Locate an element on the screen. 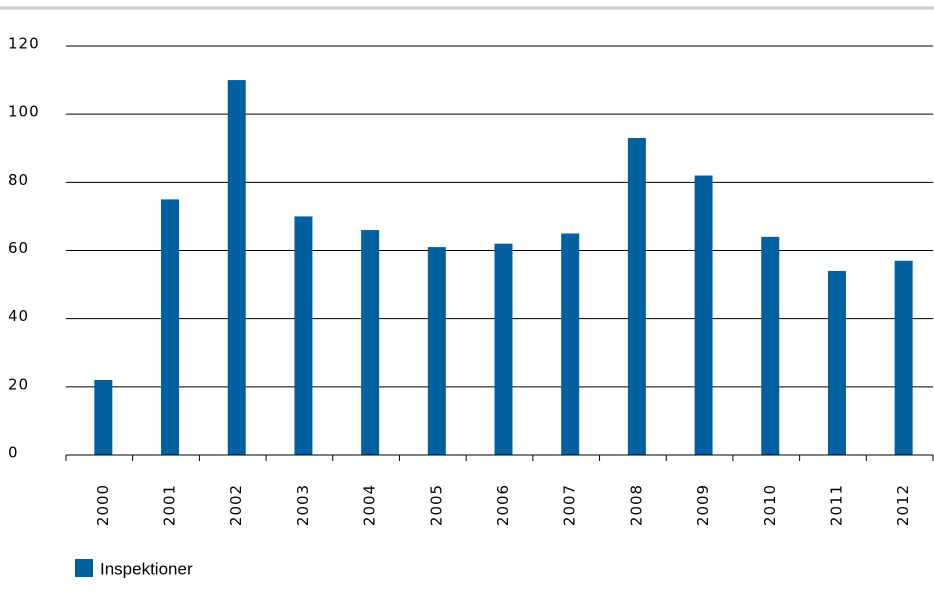  x-tick-label: 2009 is located at coordinates (703, 505).